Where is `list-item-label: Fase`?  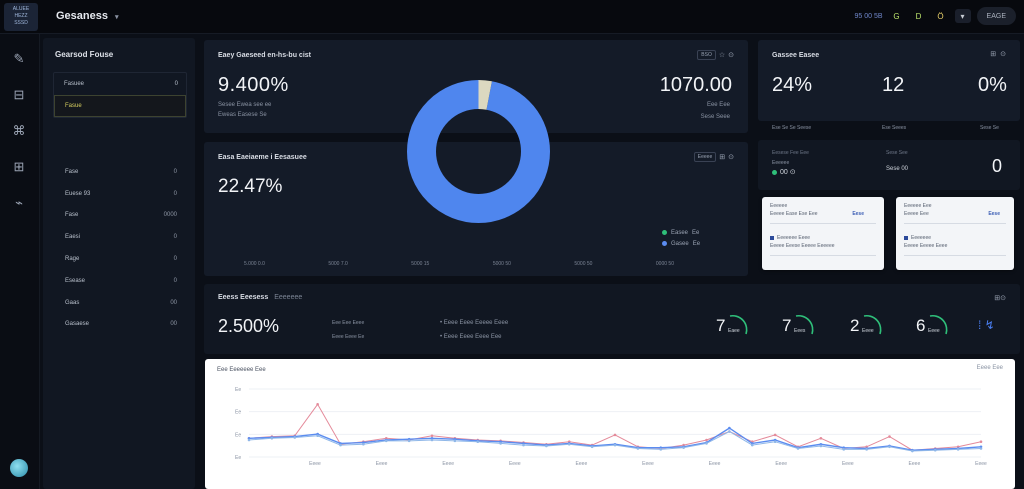
list-item-label: Fase is located at coordinates (72, 171).